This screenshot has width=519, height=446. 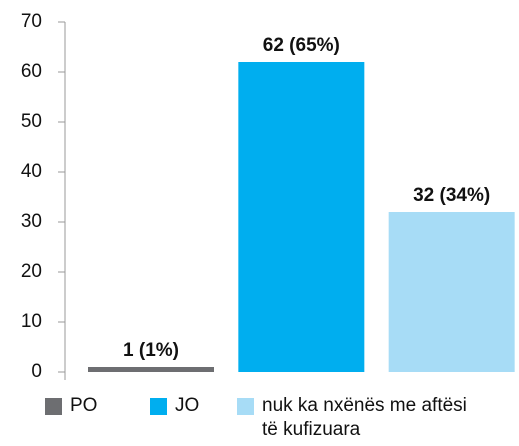 What do you see at coordinates (364, 417) in the screenshot?
I see `legend-label: nuk ka nxënës me aftësi të kufizuara` at bounding box center [364, 417].